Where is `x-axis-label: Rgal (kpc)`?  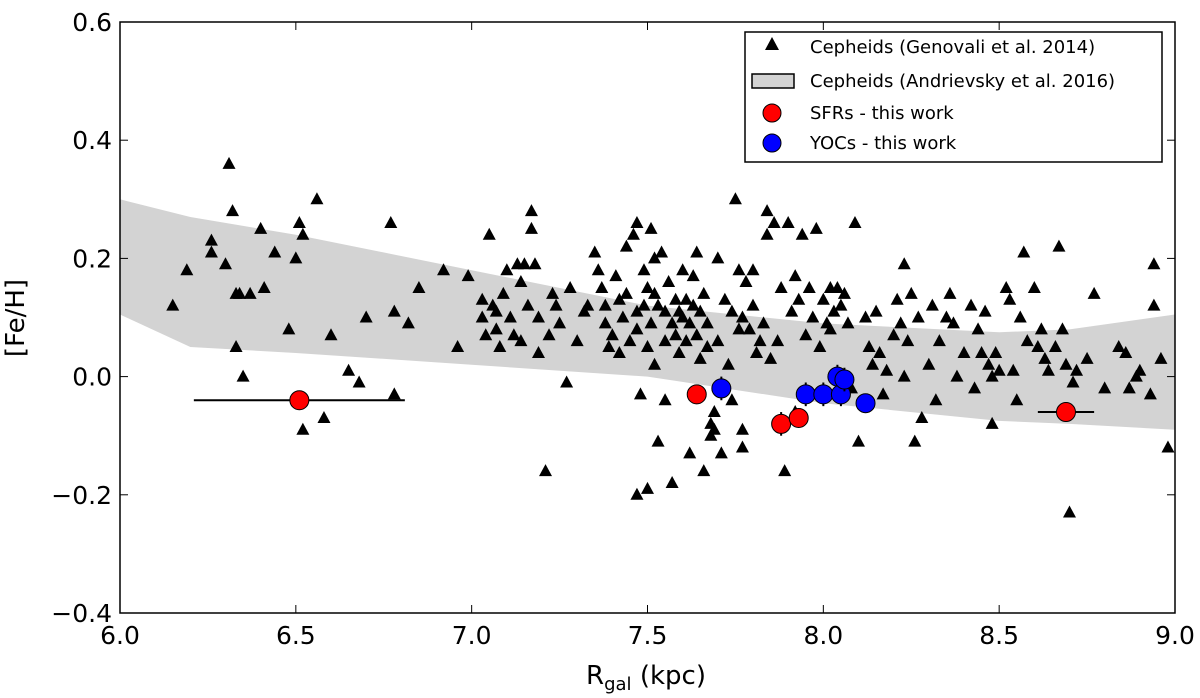 x-axis-label: Rgal (kpc) is located at coordinates (646, 678).